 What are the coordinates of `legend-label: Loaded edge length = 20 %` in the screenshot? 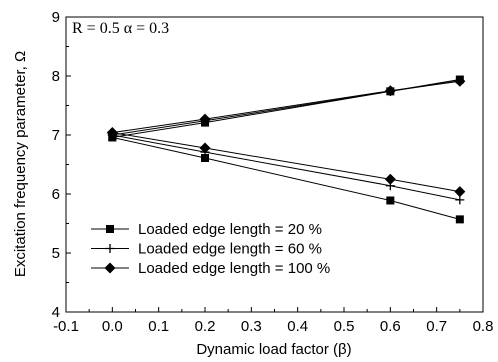 It's located at (230, 229).